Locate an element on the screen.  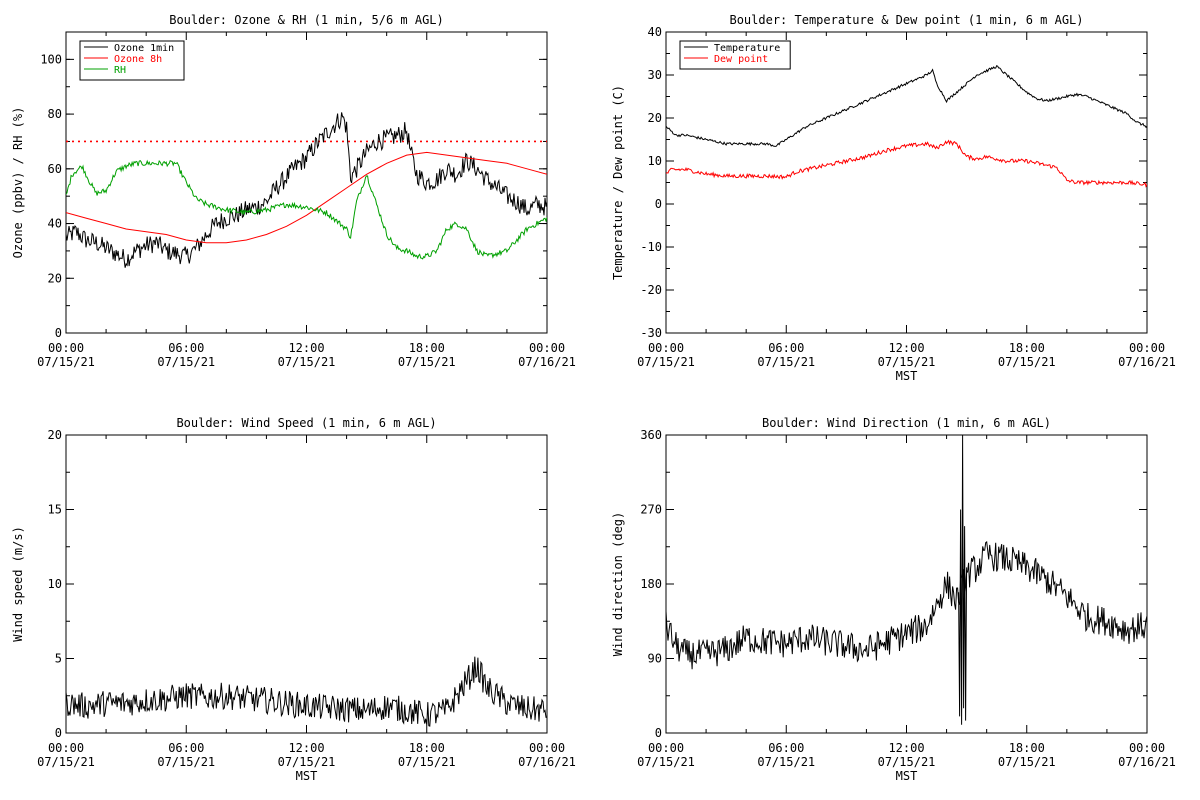
legend-label: RH is located at coordinates (120, 70).